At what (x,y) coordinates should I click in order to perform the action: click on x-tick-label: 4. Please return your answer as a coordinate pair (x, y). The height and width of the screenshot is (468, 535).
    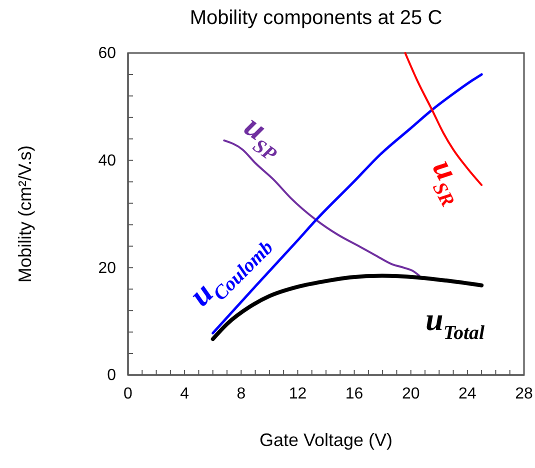
    Looking at the image, I should click on (185, 393).